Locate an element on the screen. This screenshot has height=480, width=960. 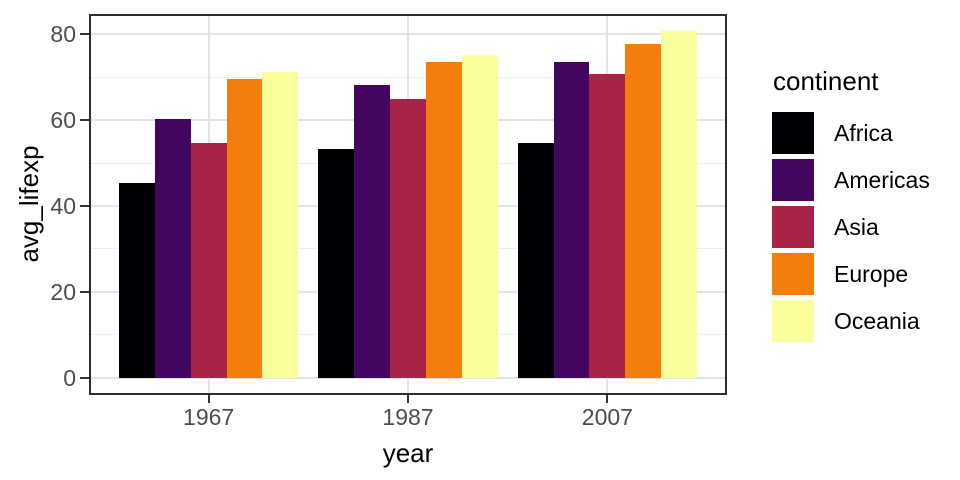
legend-item: Oceania is located at coordinates (851, 321).